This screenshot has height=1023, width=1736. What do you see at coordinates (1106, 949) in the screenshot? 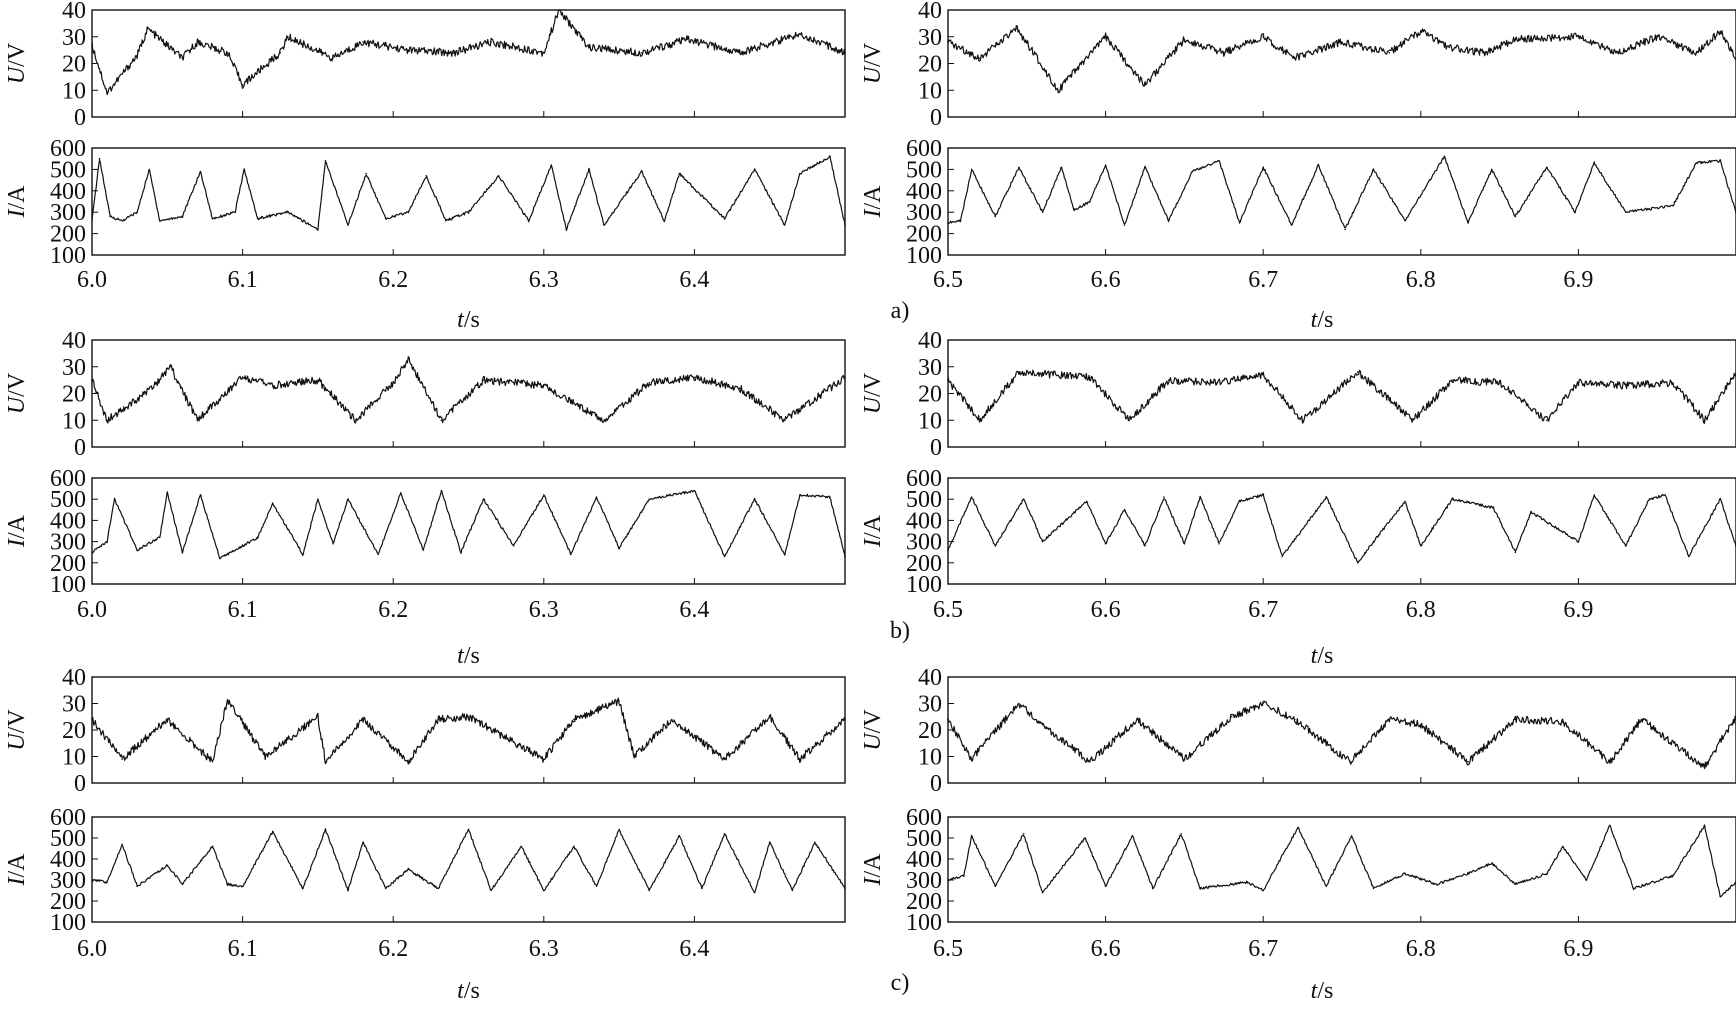
I see `x-tick-label-row3-right: 6.6` at bounding box center [1106, 949].